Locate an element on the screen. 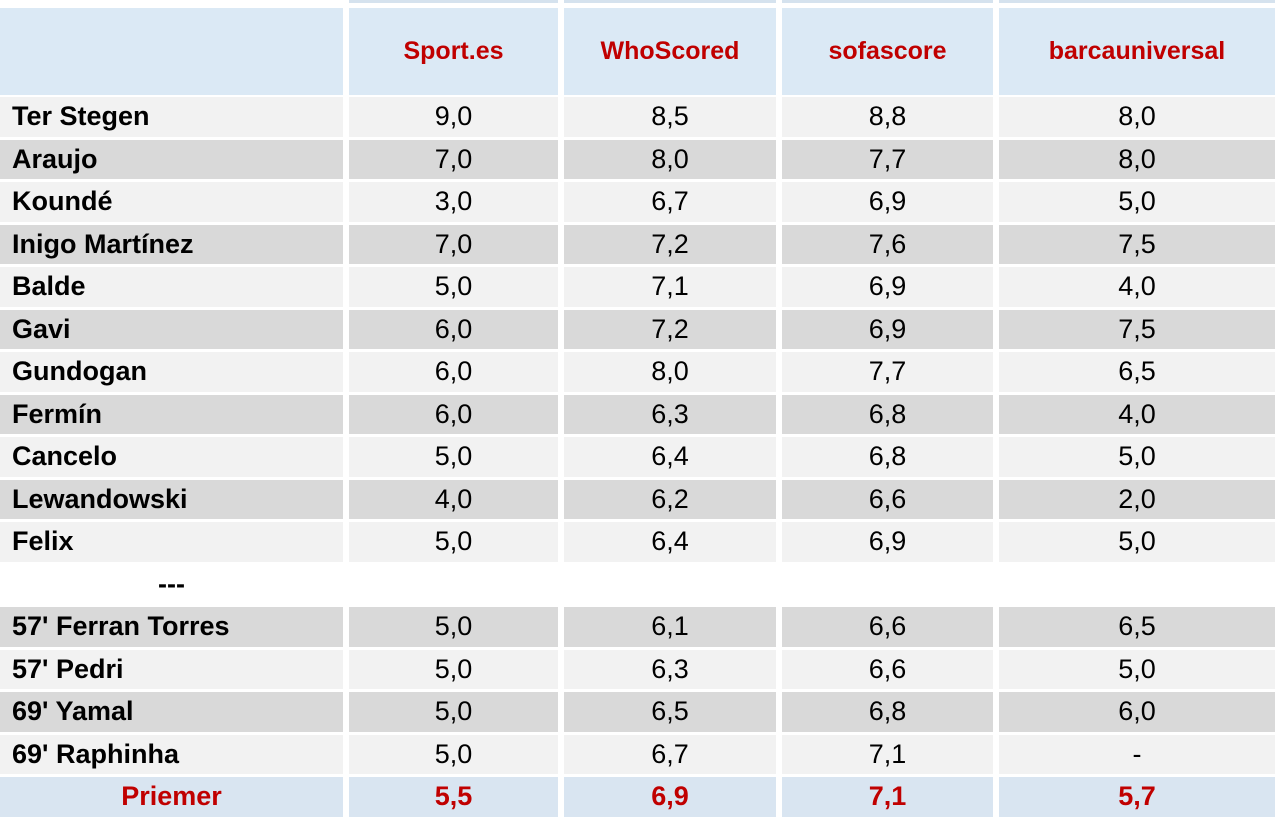 This screenshot has height=817, width=1283. corner-cell is located at coordinates (171, 51).